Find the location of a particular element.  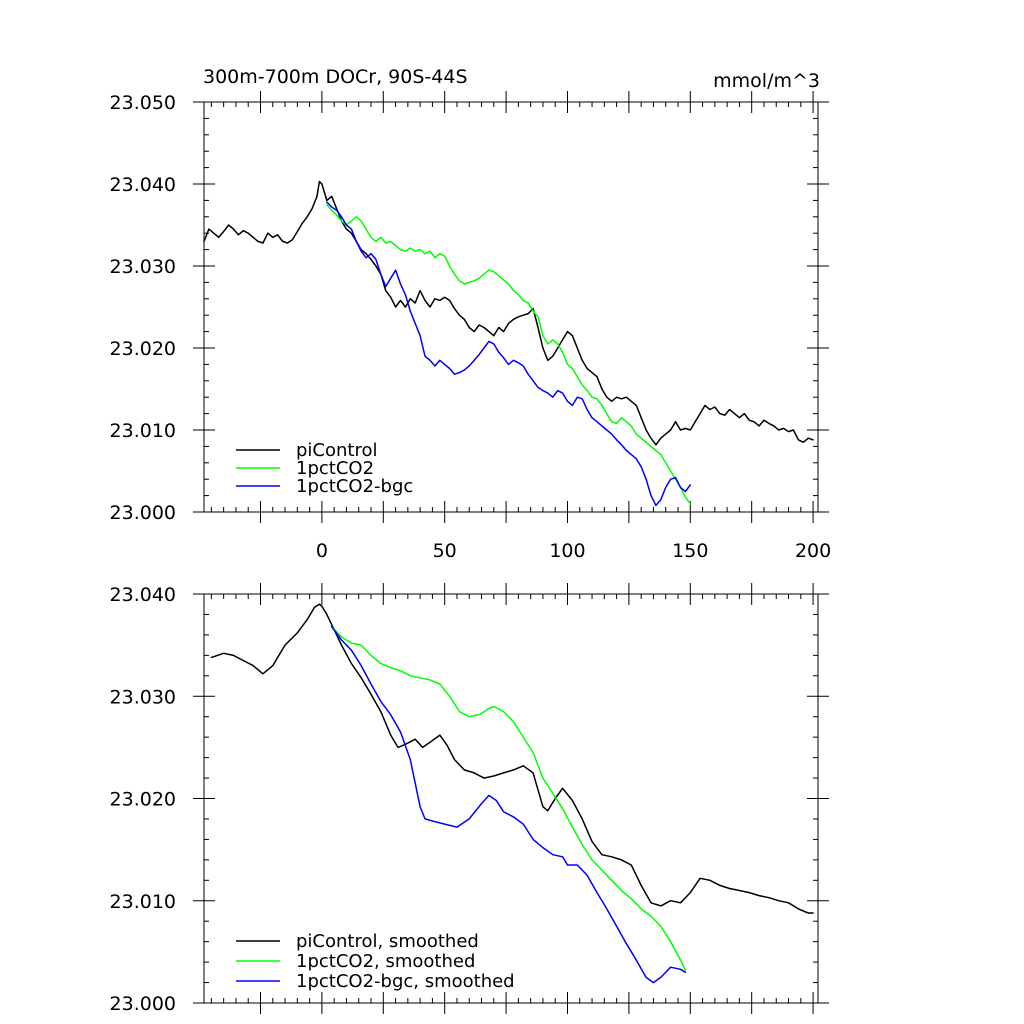

x-tick-label: 0 is located at coordinates (322, 551).